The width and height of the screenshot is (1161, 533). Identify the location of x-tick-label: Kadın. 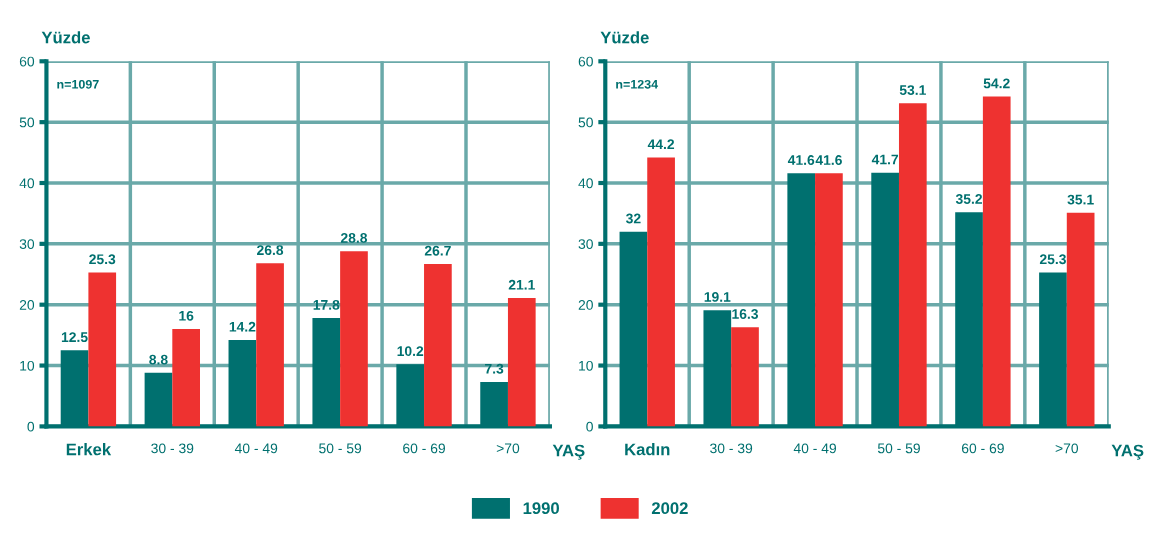
(647, 449).